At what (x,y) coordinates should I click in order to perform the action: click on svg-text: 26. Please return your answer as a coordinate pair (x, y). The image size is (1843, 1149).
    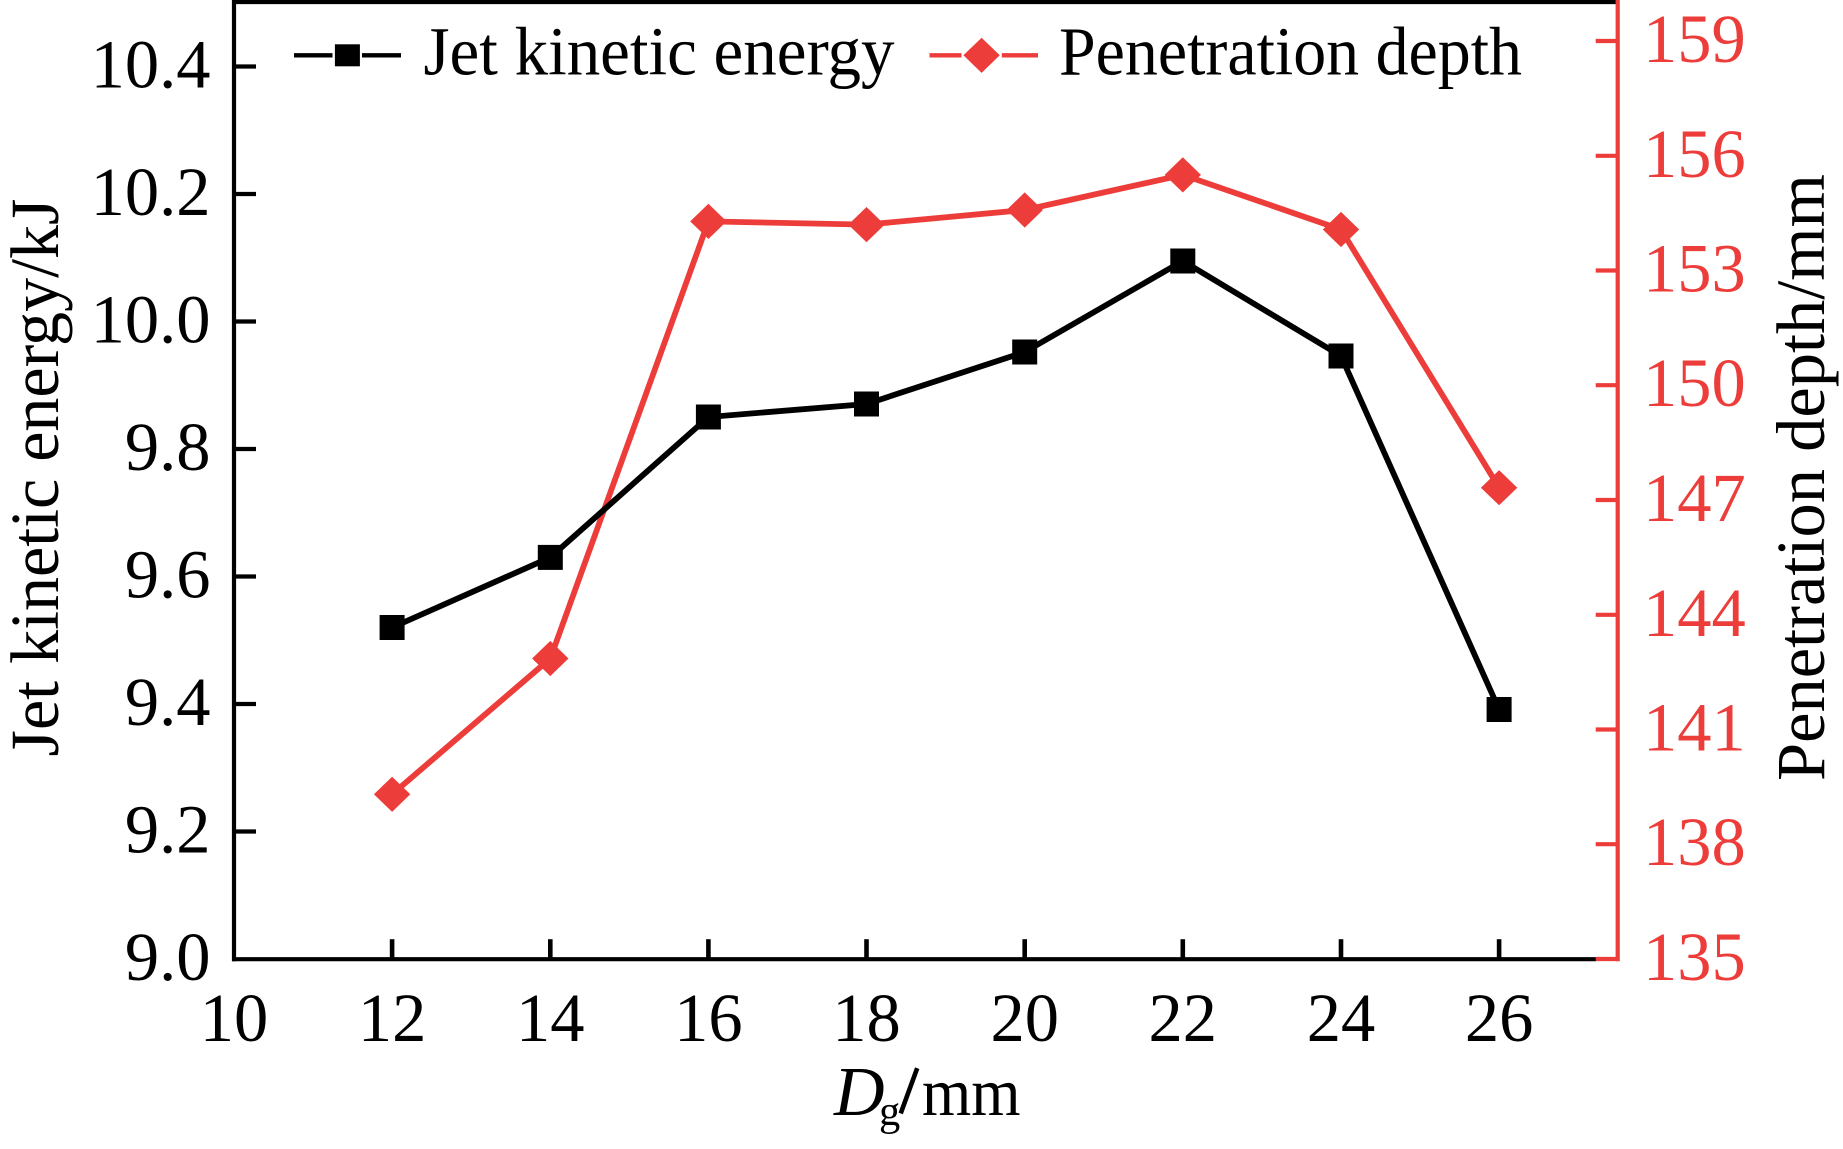
    Looking at the image, I should click on (1499, 1018).